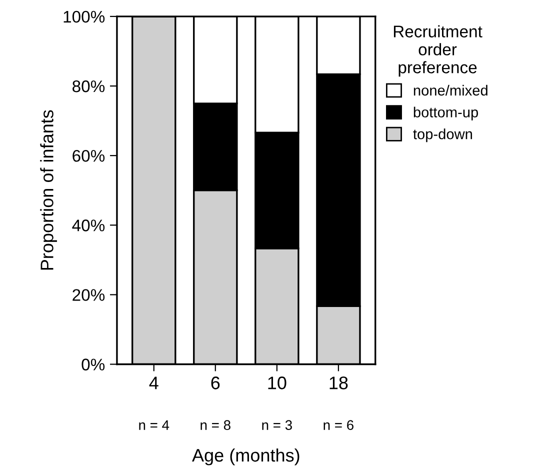 The image size is (544, 470). Describe the element at coordinates (88, 86) in the screenshot. I see `y-tick-label: 80%` at that location.